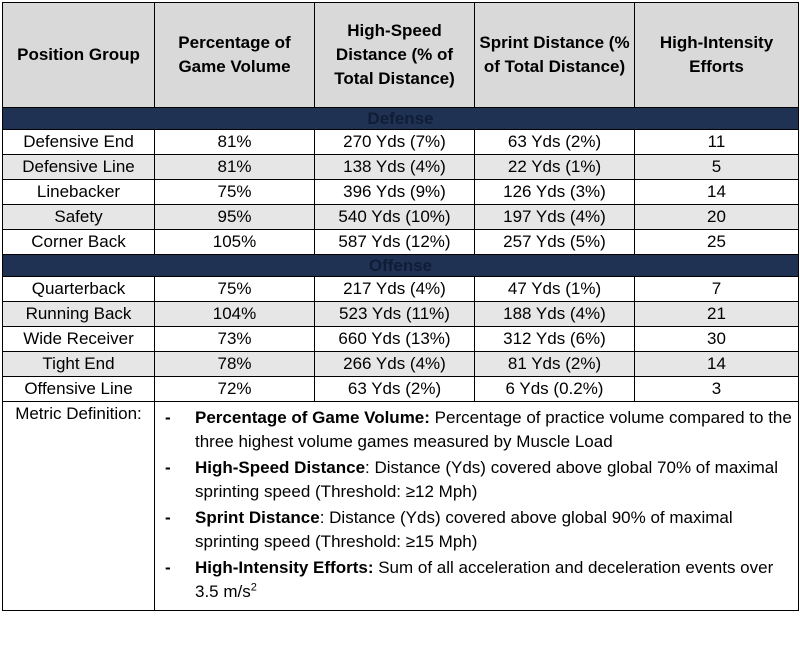  Describe the element at coordinates (78, 192) in the screenshot. I see `cell-position: Linebacker` at that location.